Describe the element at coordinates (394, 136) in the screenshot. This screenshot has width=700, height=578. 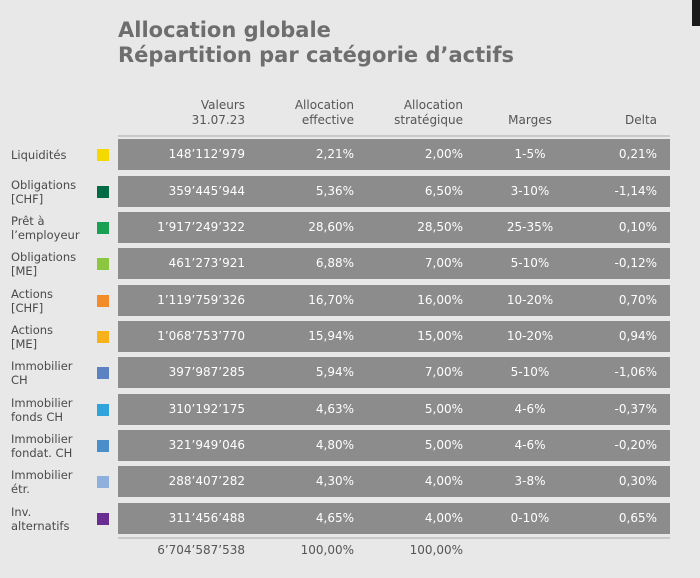
I see `table-top-line` at that location.